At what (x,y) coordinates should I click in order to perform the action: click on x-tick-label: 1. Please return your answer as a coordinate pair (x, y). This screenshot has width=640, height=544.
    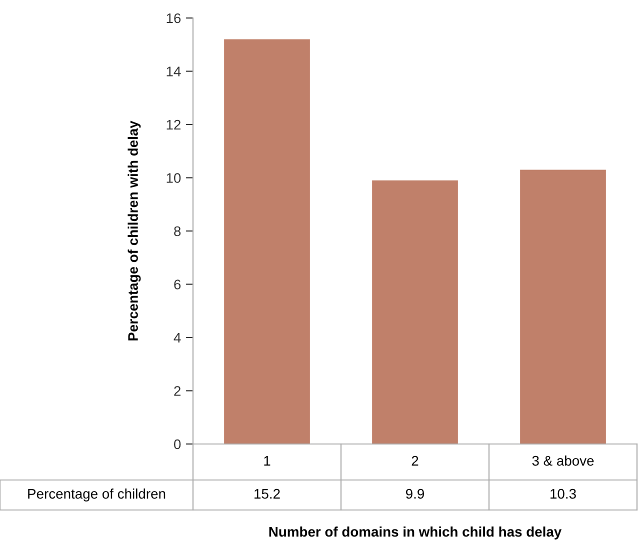
    Looking at the image, I should click on (267, 461).